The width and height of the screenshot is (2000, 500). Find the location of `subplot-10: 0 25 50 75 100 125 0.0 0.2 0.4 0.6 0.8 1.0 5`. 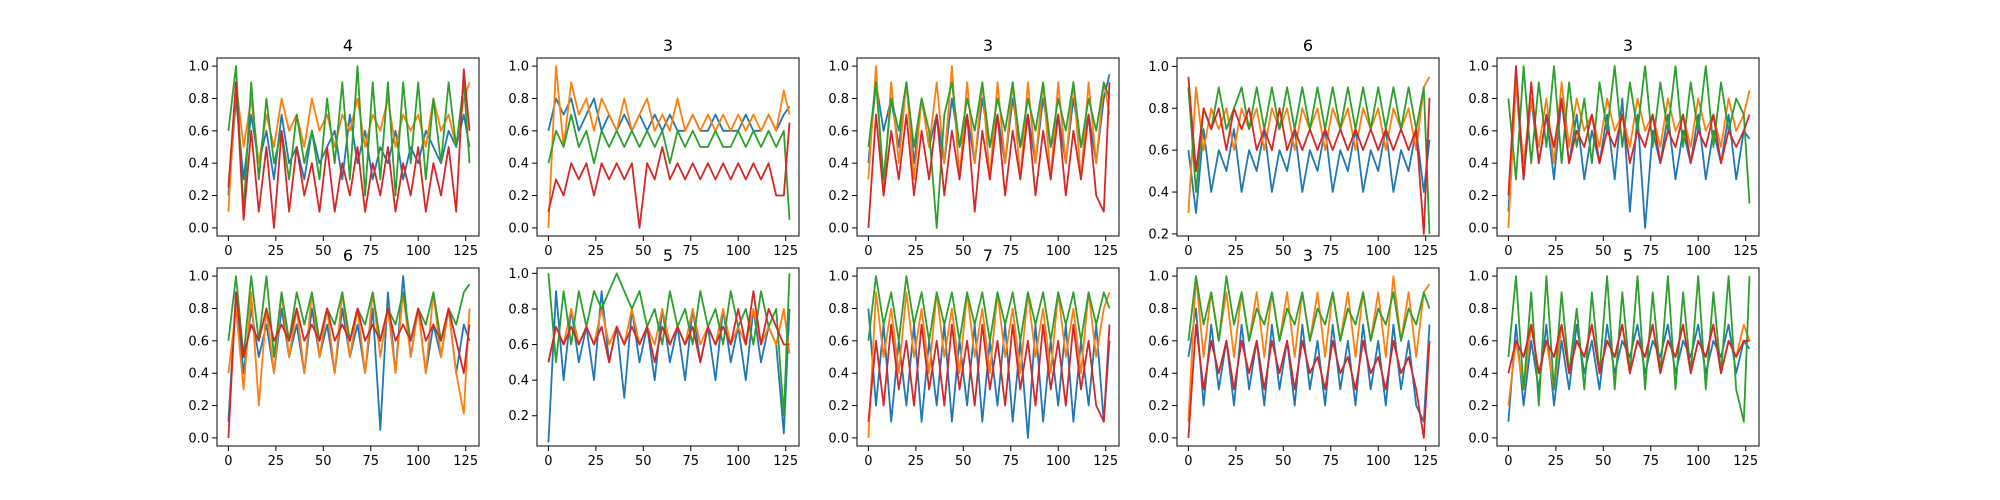

subplot-10: 0 25 50 75 100 125 0.0 0.2 0.4 0.6 0.8 1.0 5 is located at coordinates (1614, 357).